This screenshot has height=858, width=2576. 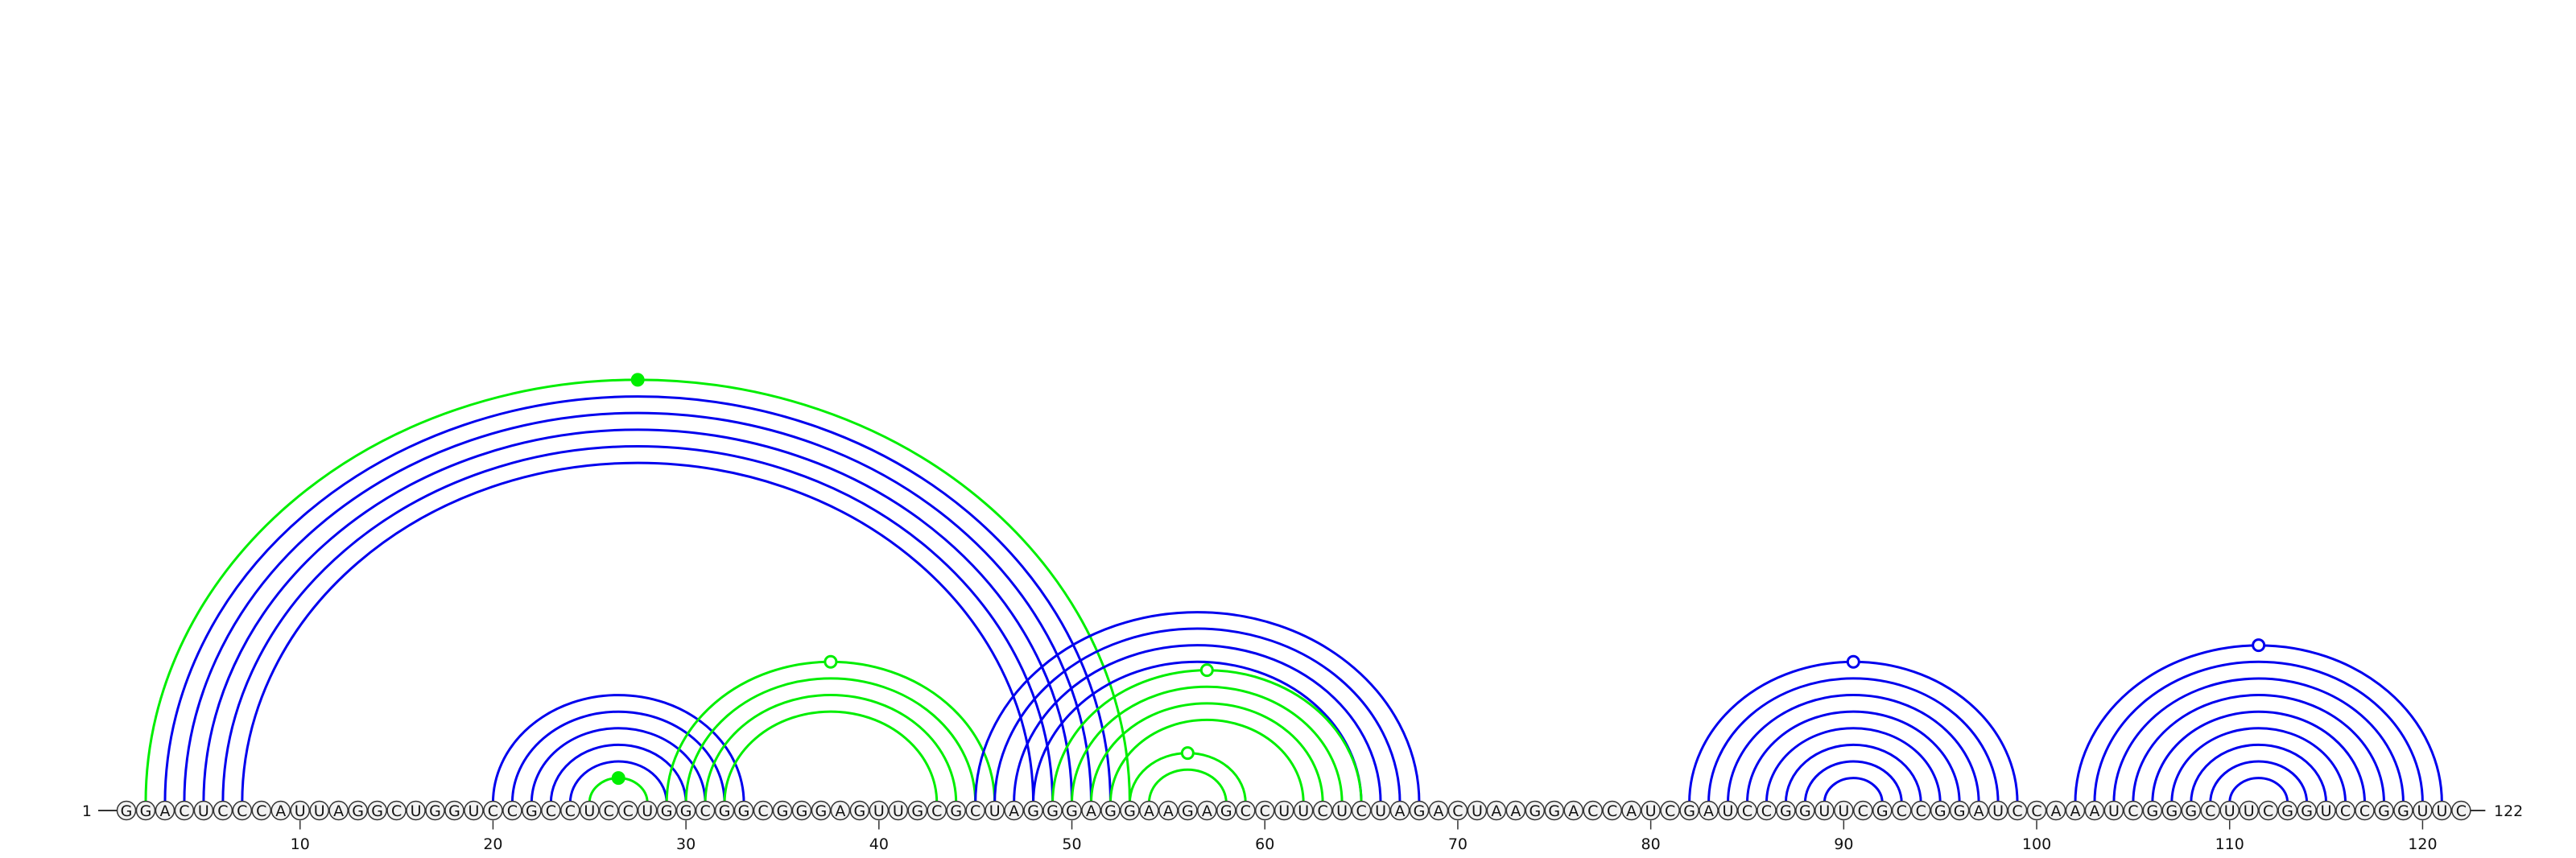 I want to click on tick-label: 80, so click(x=1651, y=844).